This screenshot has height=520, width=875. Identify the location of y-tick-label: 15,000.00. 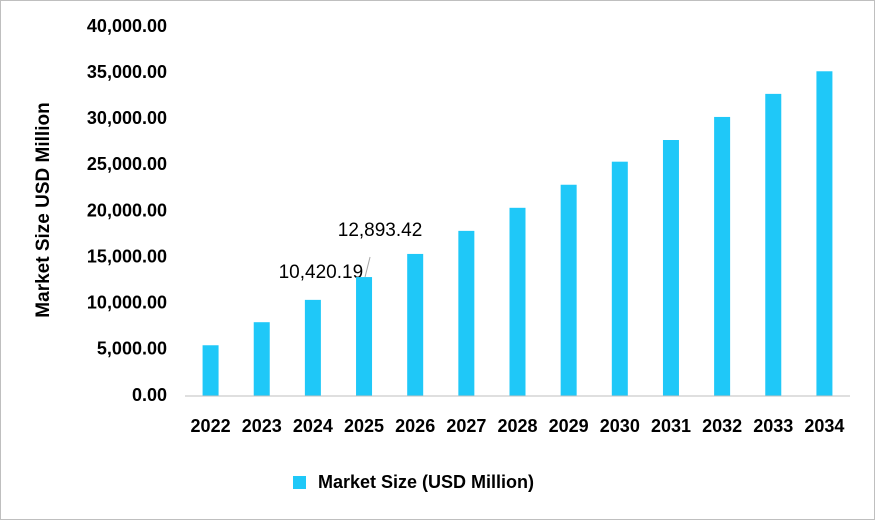
(127, 256).